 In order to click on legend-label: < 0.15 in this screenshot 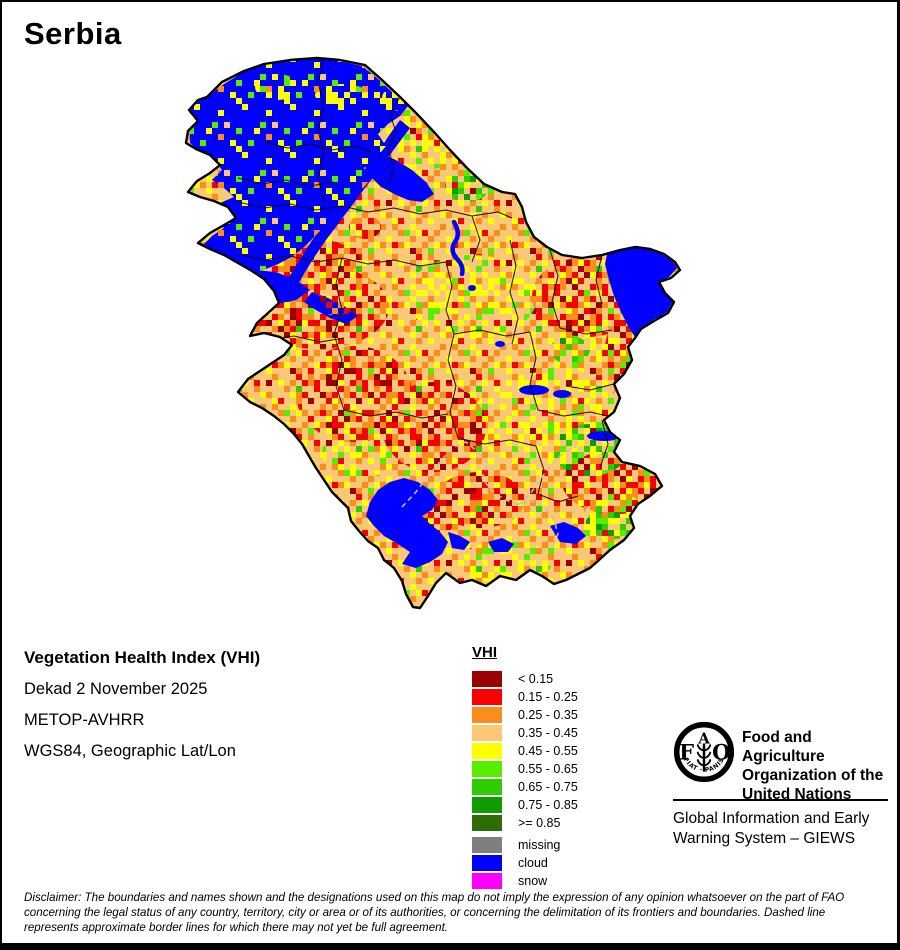, I will do `click(536, 679)`.